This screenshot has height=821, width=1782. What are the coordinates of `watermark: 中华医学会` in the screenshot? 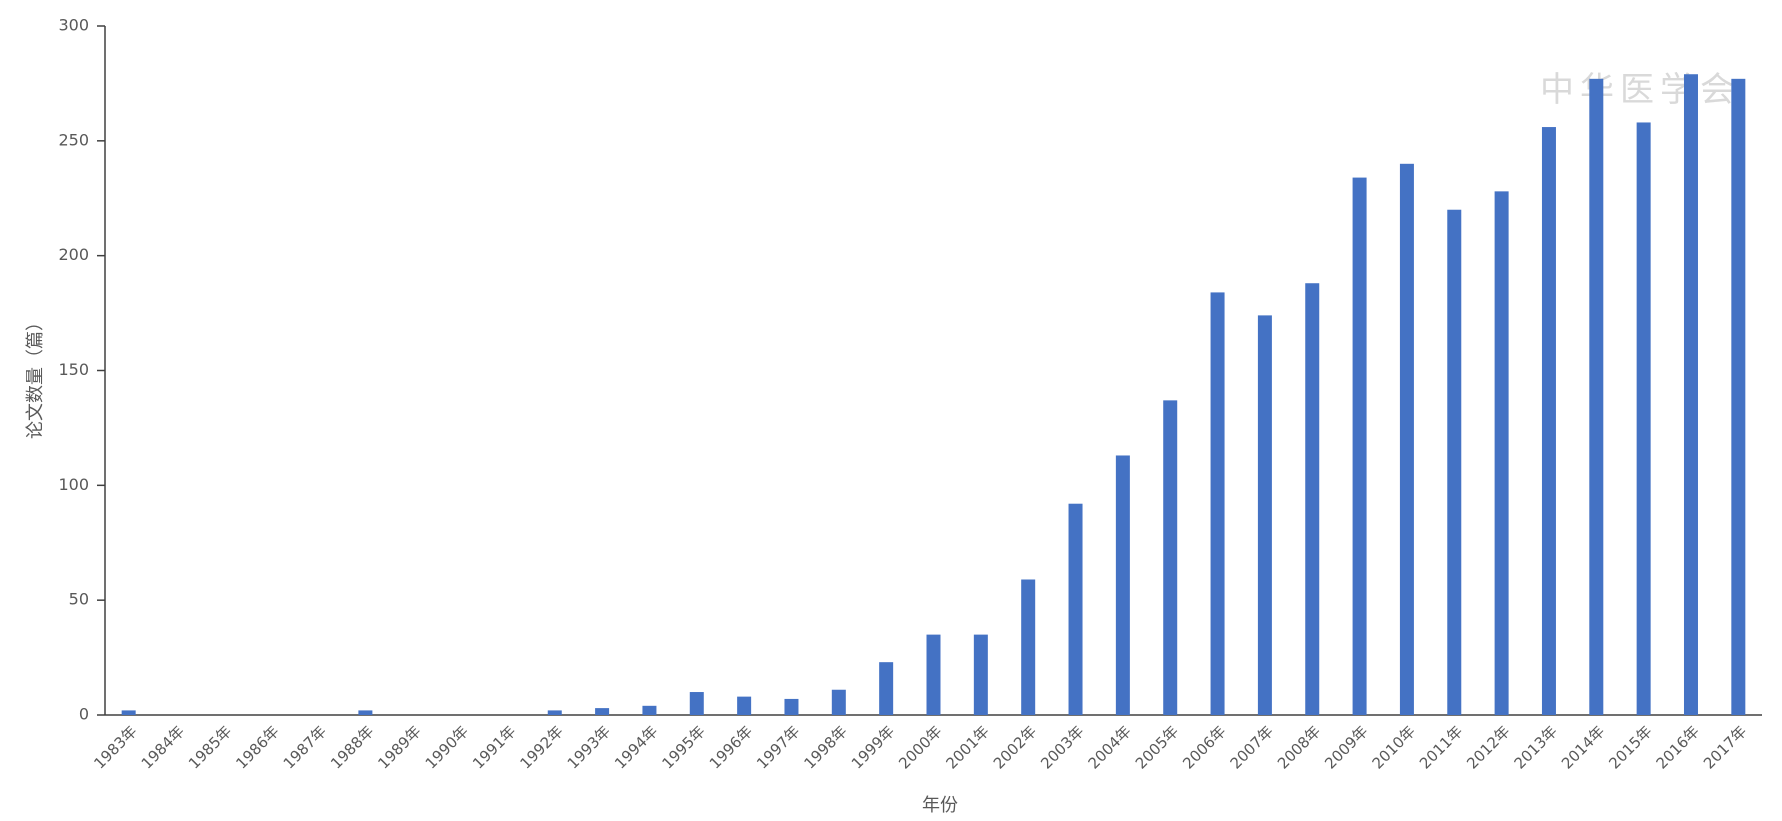 It's located at (1640, 90).